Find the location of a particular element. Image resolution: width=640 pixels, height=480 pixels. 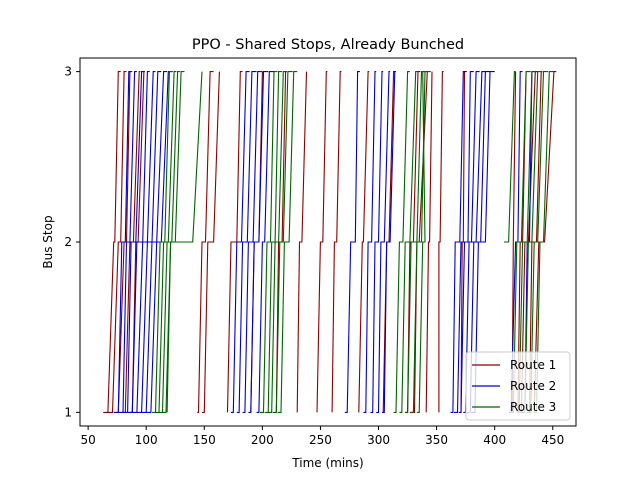

y-axis: 1 2 3 is located at coordinates (72, 242).